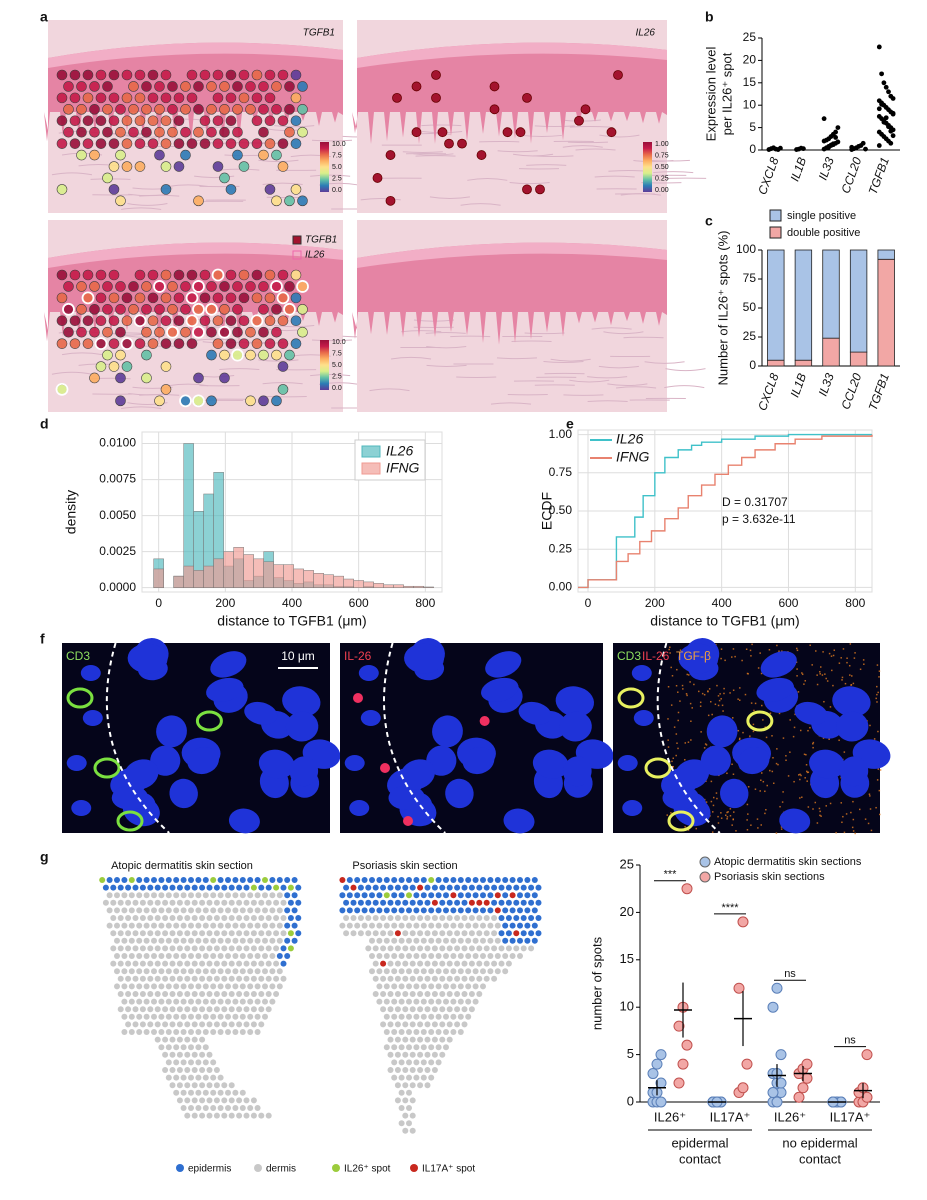 Image resolution: width=927 pixels, height=1200 pixels. What do you see at coordinates (759, 519) in the screenshot?
I see `annotation: p = 3.632e-11` at bounding box center [759, 519].